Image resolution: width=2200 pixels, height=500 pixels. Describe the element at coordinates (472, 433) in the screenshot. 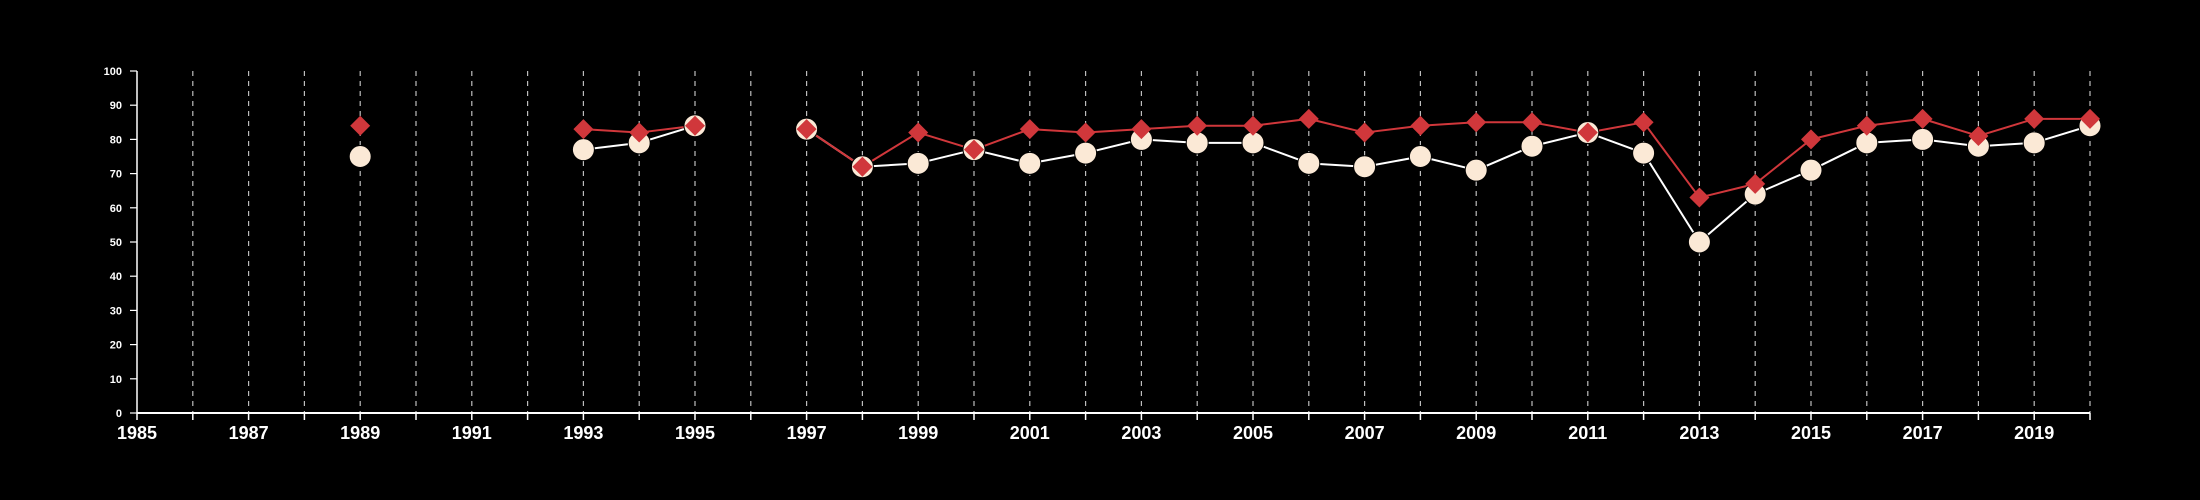

I see `x-tick-label-1991: 1991` at that location.